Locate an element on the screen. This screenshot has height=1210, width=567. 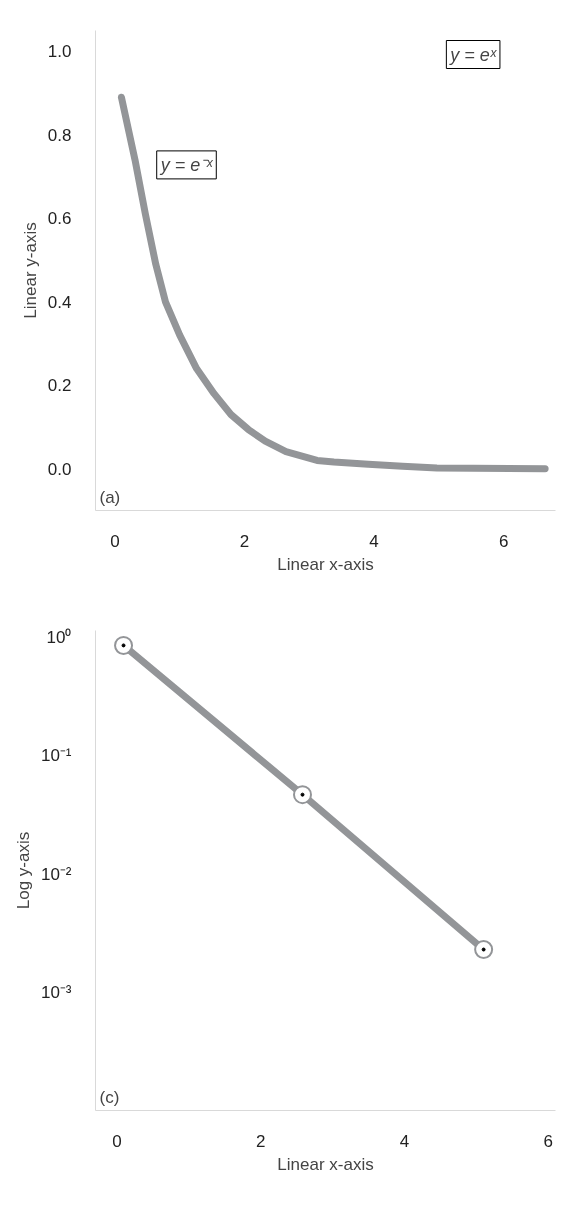
y-axis-title: Linear y-axis is located at coordinates (30, 270).